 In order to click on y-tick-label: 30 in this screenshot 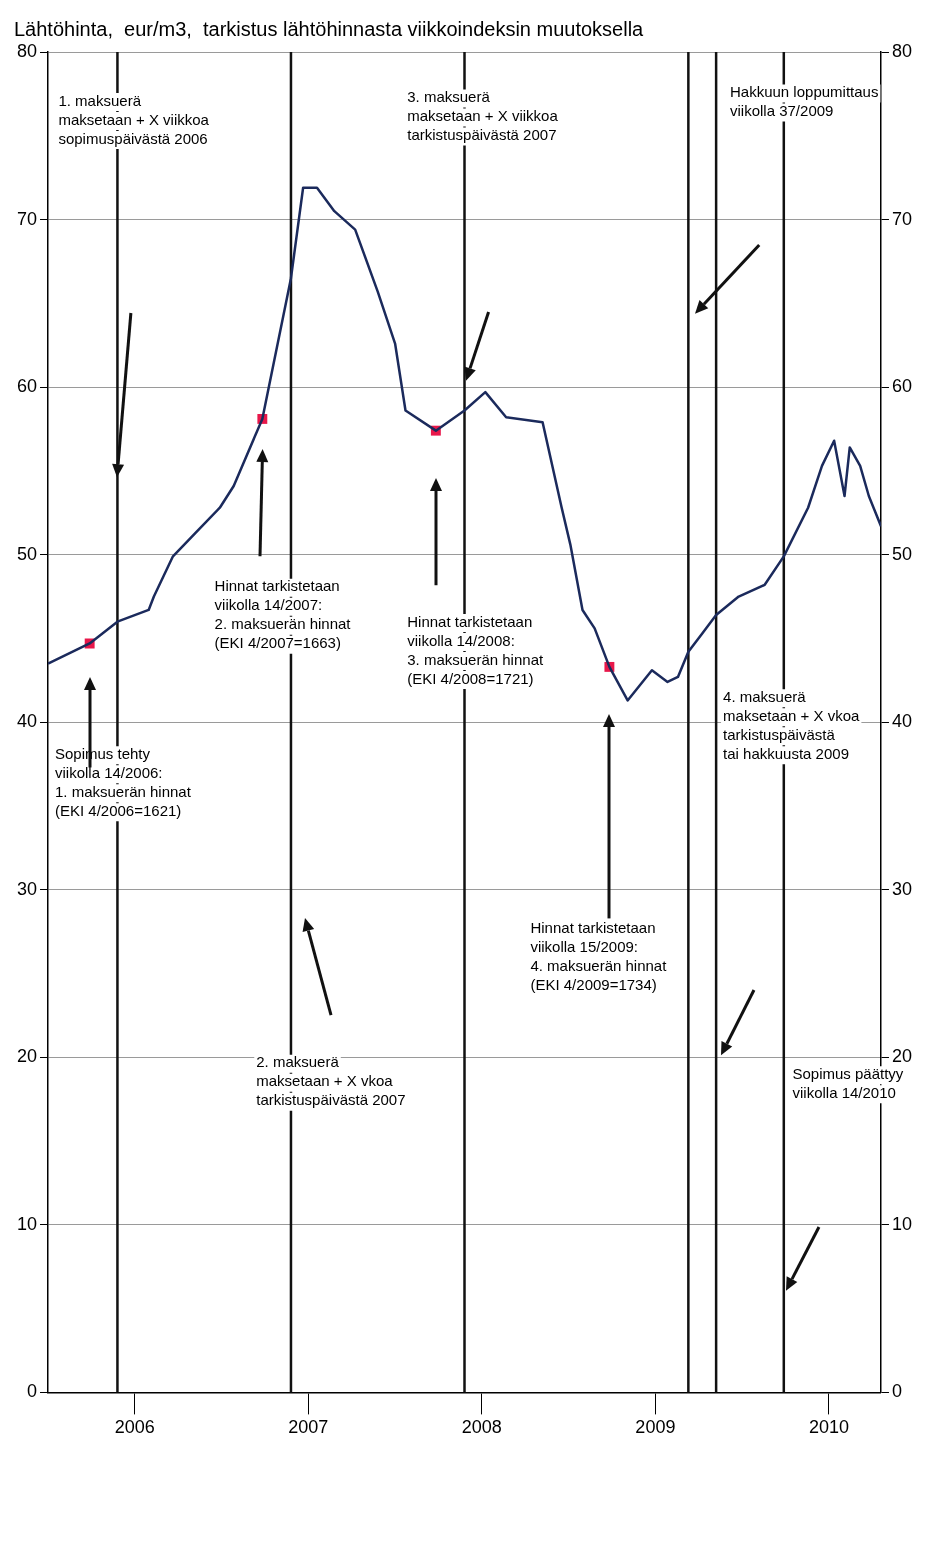, I will do `click(27, 888)`.